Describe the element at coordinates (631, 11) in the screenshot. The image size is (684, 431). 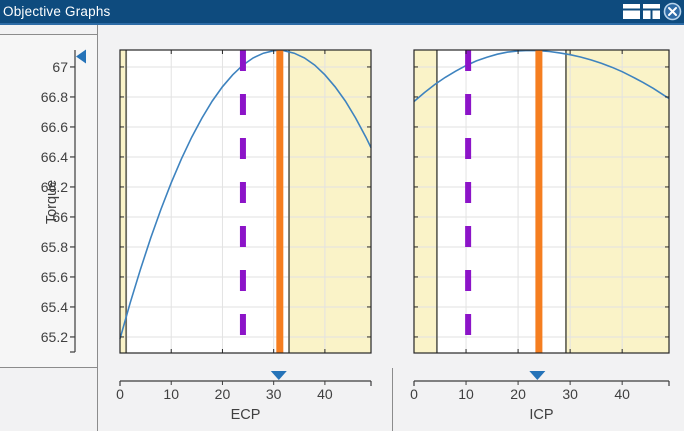
I see `split-rows-icon` at that location.